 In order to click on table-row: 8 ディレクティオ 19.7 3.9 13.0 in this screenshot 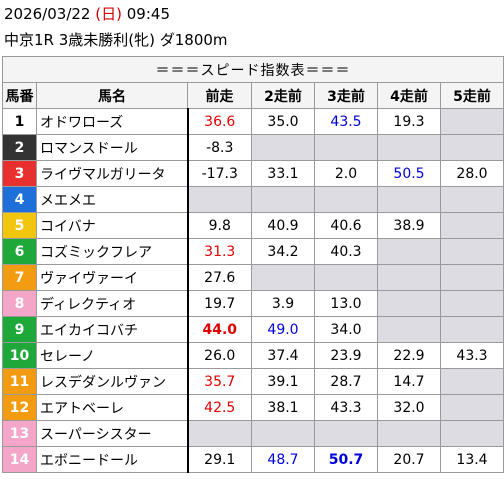, I will do `click(253, 303)`.